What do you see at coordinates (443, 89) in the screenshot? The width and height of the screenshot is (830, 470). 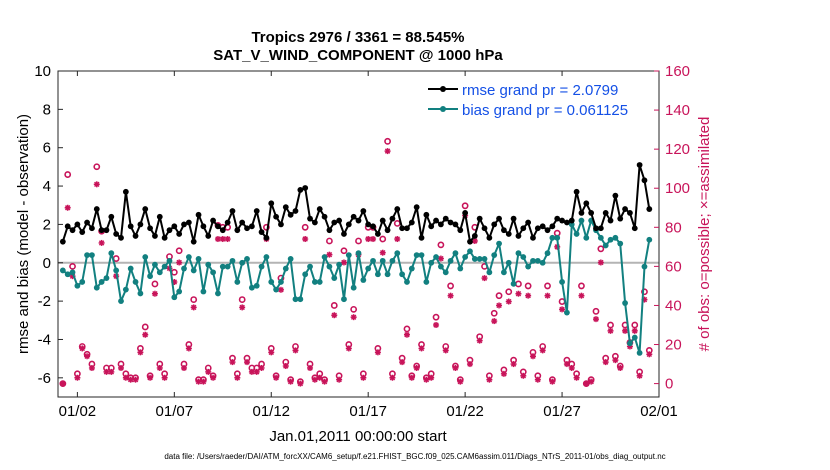 I see `legend-rmse-marker` at bounding box center [443, 89].